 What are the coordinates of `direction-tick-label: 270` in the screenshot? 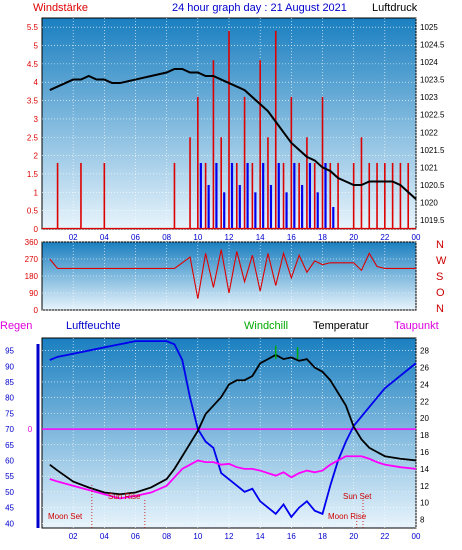 It's located at (32, 259).